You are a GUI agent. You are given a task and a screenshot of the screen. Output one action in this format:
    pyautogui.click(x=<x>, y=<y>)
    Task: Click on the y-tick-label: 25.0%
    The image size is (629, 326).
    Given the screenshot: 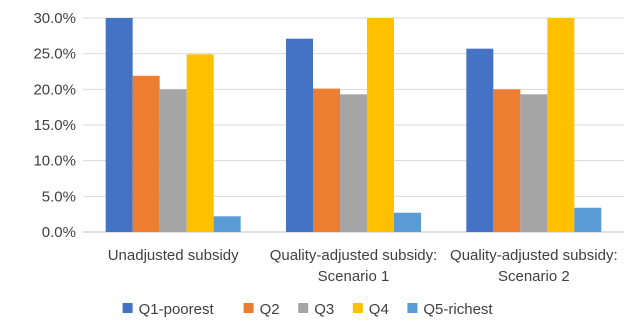 What is the action you would take?
    pyautogui.click(x=54, y=54)
    